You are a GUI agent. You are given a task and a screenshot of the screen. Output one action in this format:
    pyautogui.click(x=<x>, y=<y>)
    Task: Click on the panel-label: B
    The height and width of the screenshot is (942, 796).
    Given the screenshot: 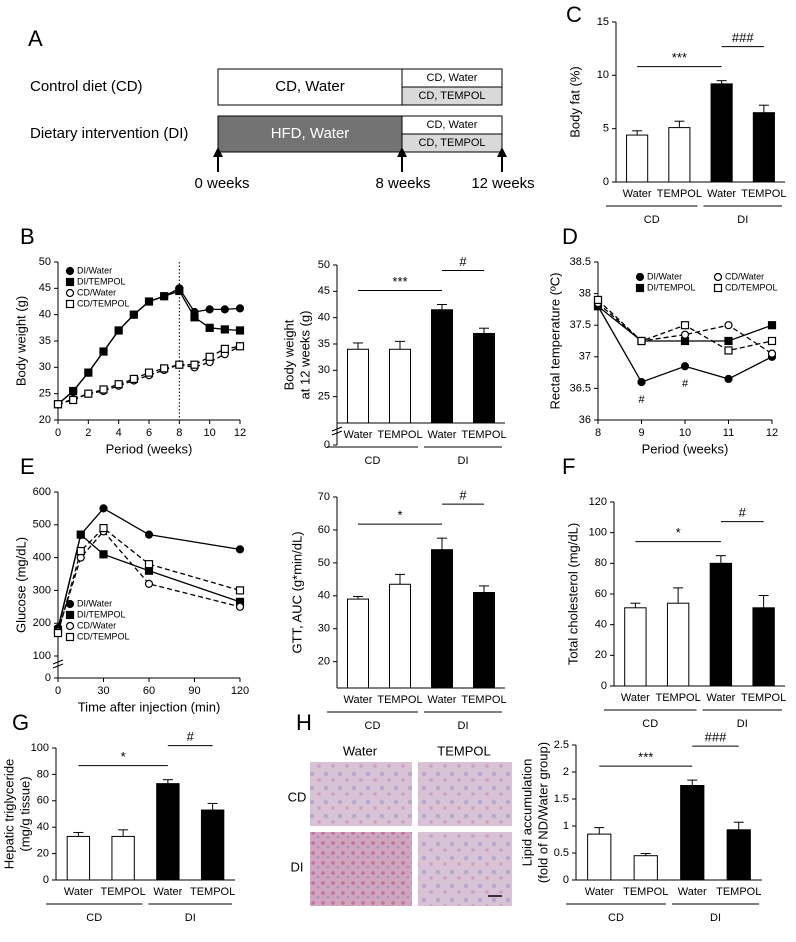 What is the action you would take?
    pyautogui.click(x=27, y=236)
    